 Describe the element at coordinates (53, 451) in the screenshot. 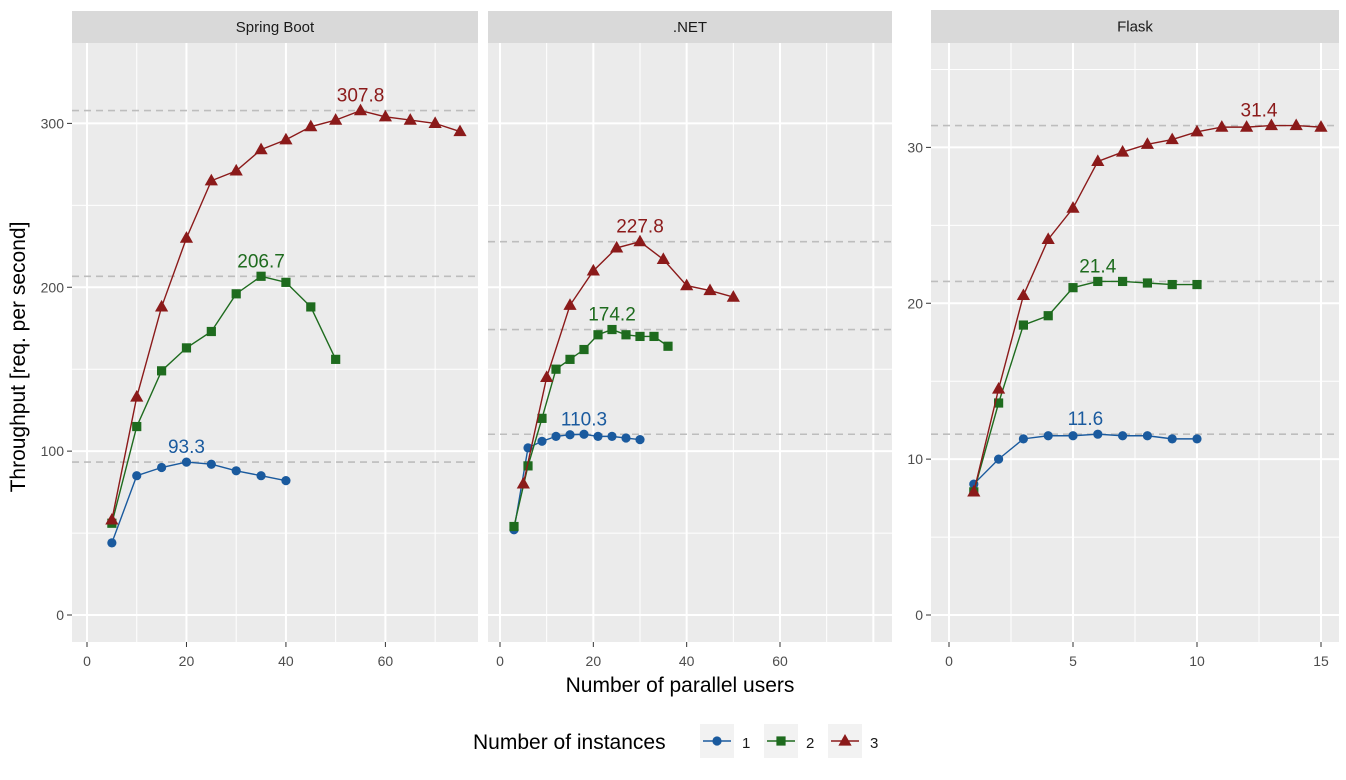

I see `y-tick-label: 100` at that location.